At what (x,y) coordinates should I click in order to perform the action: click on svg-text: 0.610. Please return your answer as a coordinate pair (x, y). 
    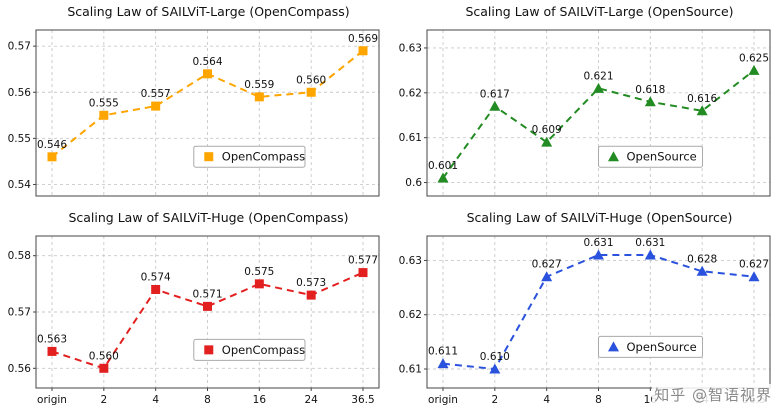
    Looking at the image, I should click on (495, 357).